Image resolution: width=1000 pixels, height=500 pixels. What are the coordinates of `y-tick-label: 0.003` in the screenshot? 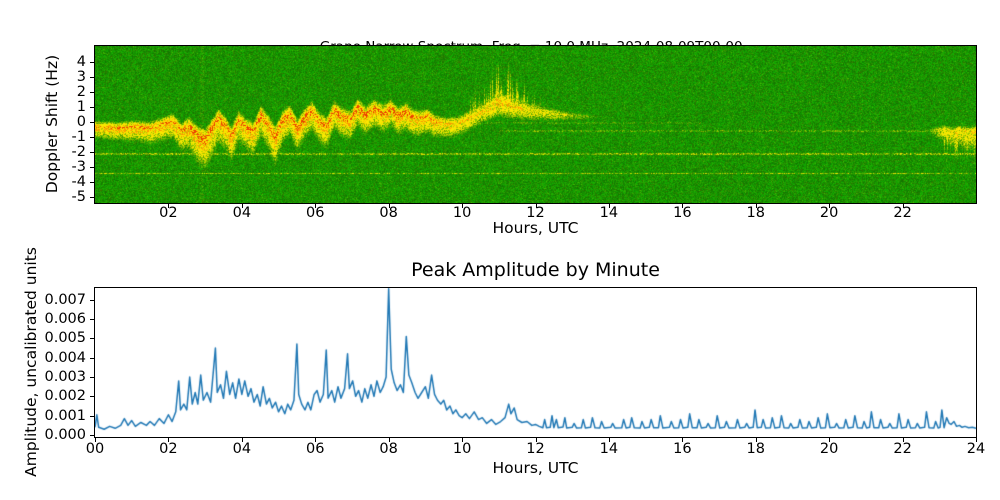 It's located at (65, 377).